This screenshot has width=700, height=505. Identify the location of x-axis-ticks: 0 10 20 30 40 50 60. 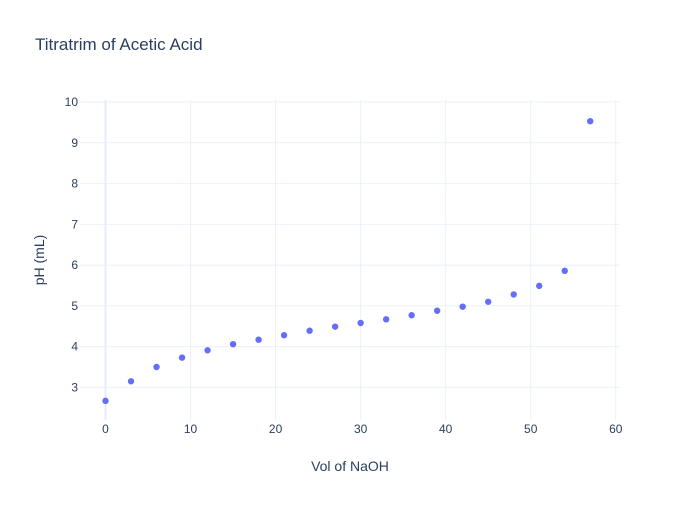
(362, 429).